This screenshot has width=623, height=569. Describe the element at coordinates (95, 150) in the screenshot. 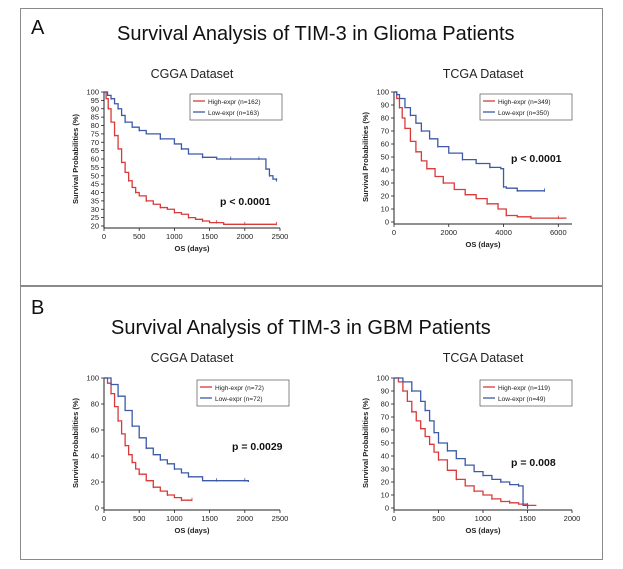

I see `y-tick-label: 65` at that location.